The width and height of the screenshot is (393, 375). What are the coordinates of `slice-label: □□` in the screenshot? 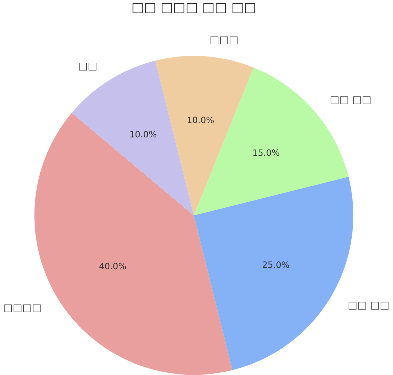 It's located at (88, 66).